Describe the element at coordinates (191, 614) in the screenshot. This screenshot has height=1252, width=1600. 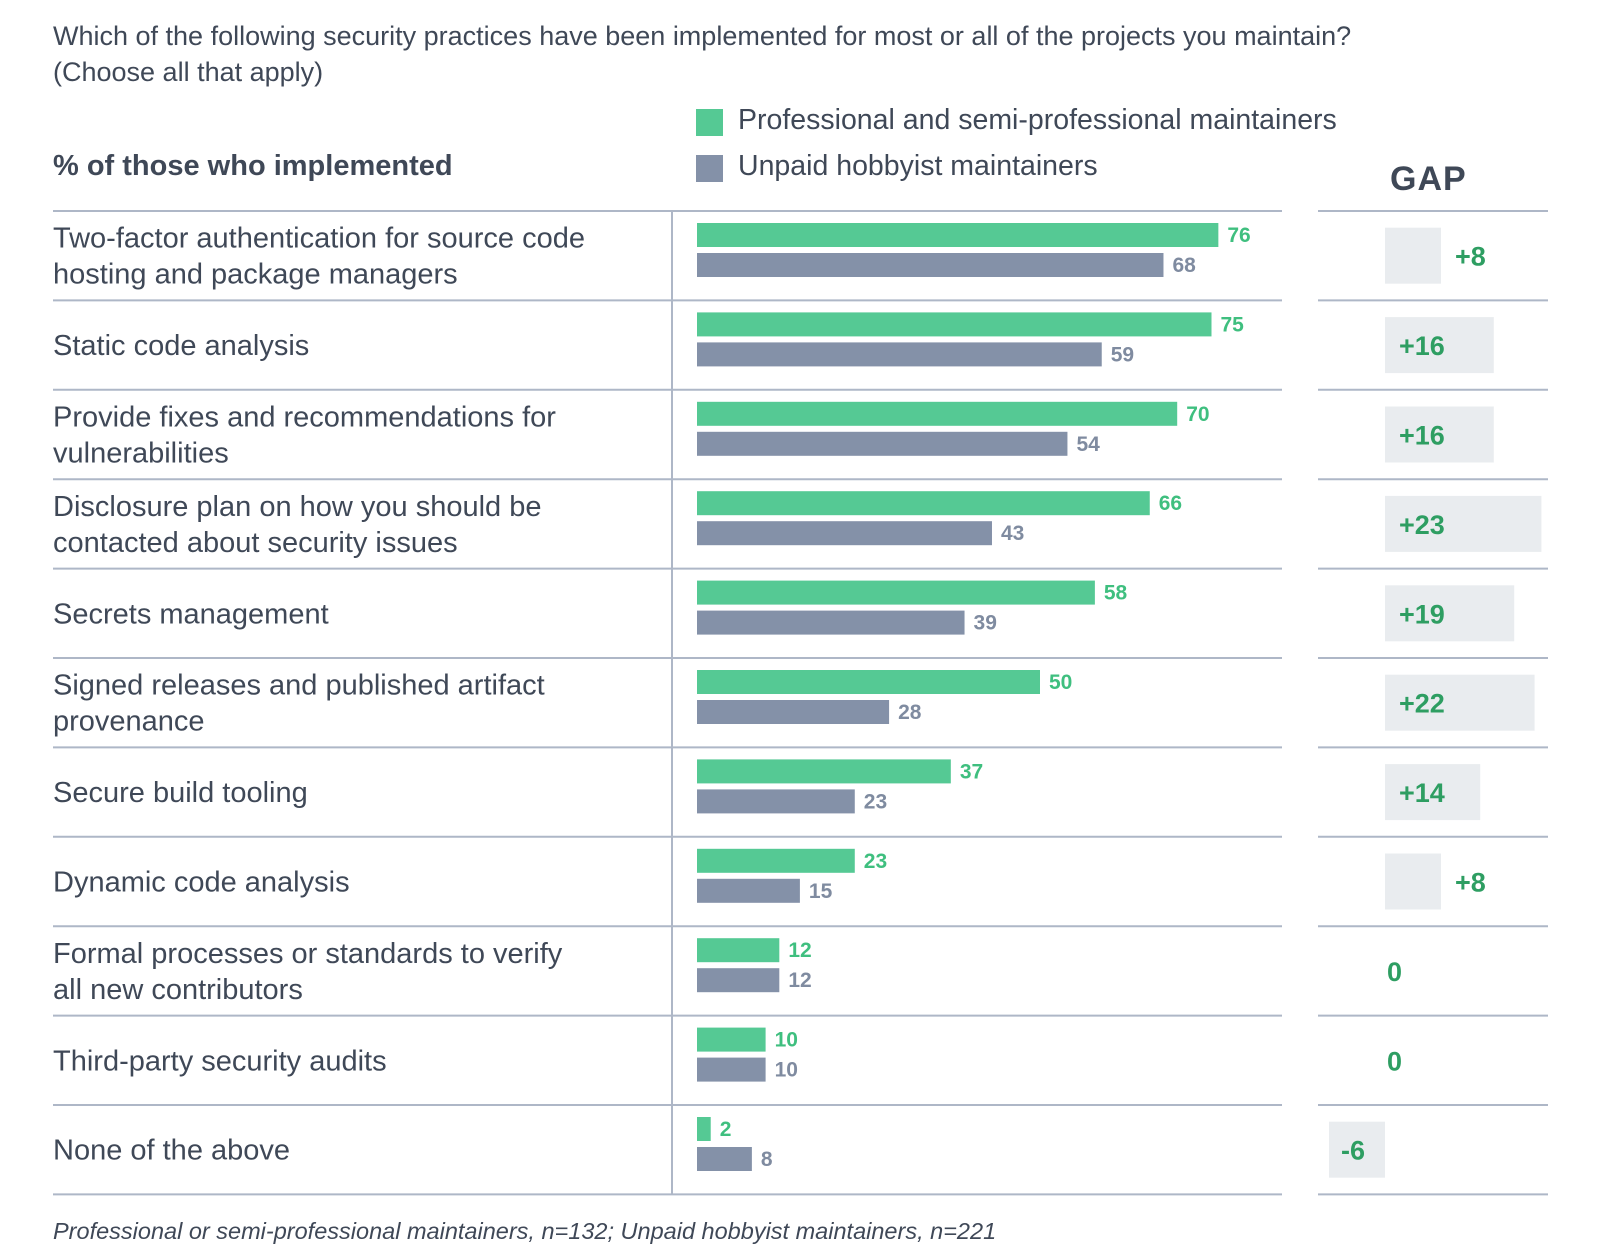
I see `category-label: Secrets management` at that location.